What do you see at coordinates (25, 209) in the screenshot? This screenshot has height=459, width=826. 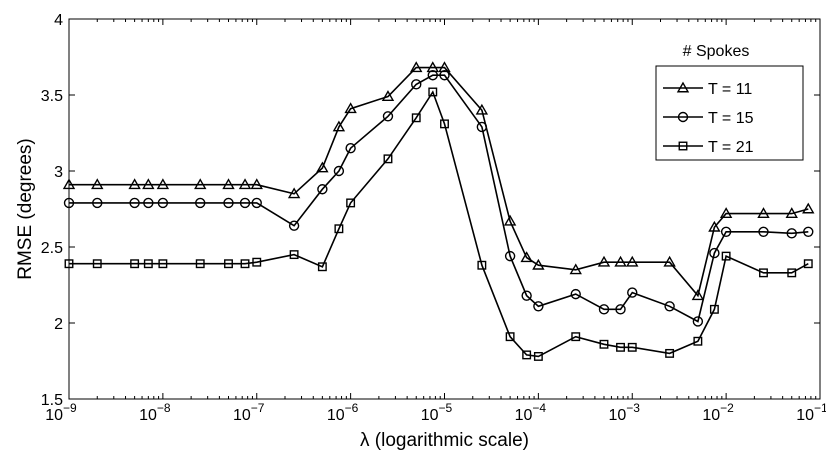 I see `y-axis-label: RMSE (degrees)` at bounding box center [25, 209].